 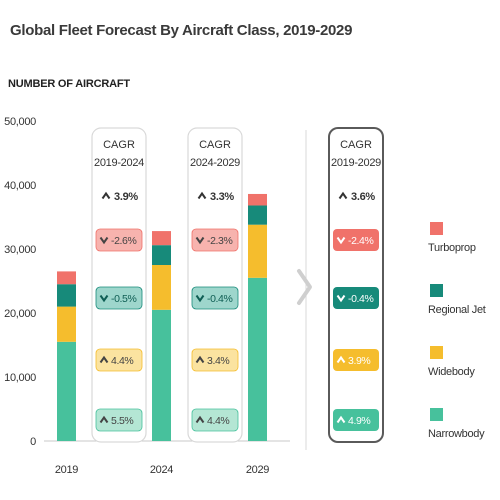 What do you see at coordinates (363, 197) in the screenshot?
I see `cagr-total-value: 3.6%` at bounding box center [363, 197].